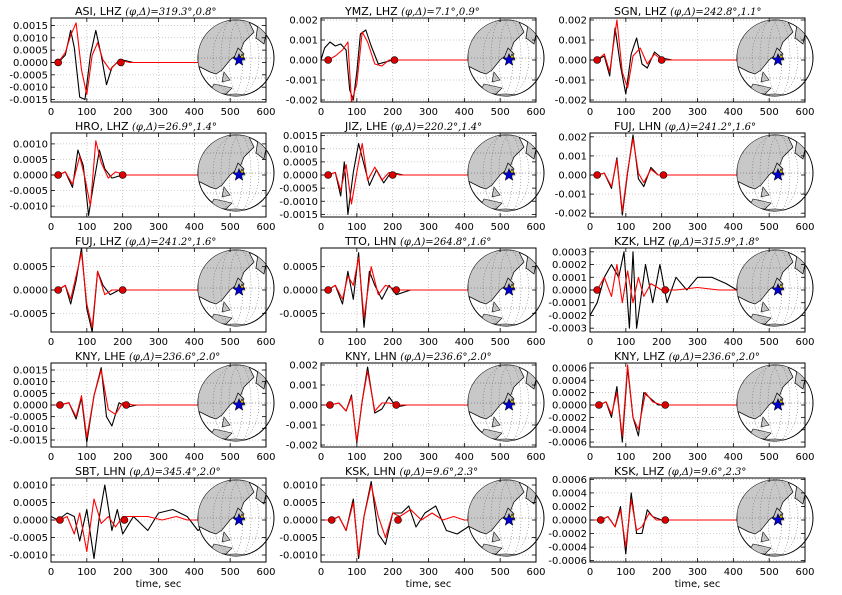 This screenshot has height=595, width=842. What do you see at coordinates (698, 584) in the screenshot?
I see `x-axis-label: time, sec` at bounding box center [698, 584].